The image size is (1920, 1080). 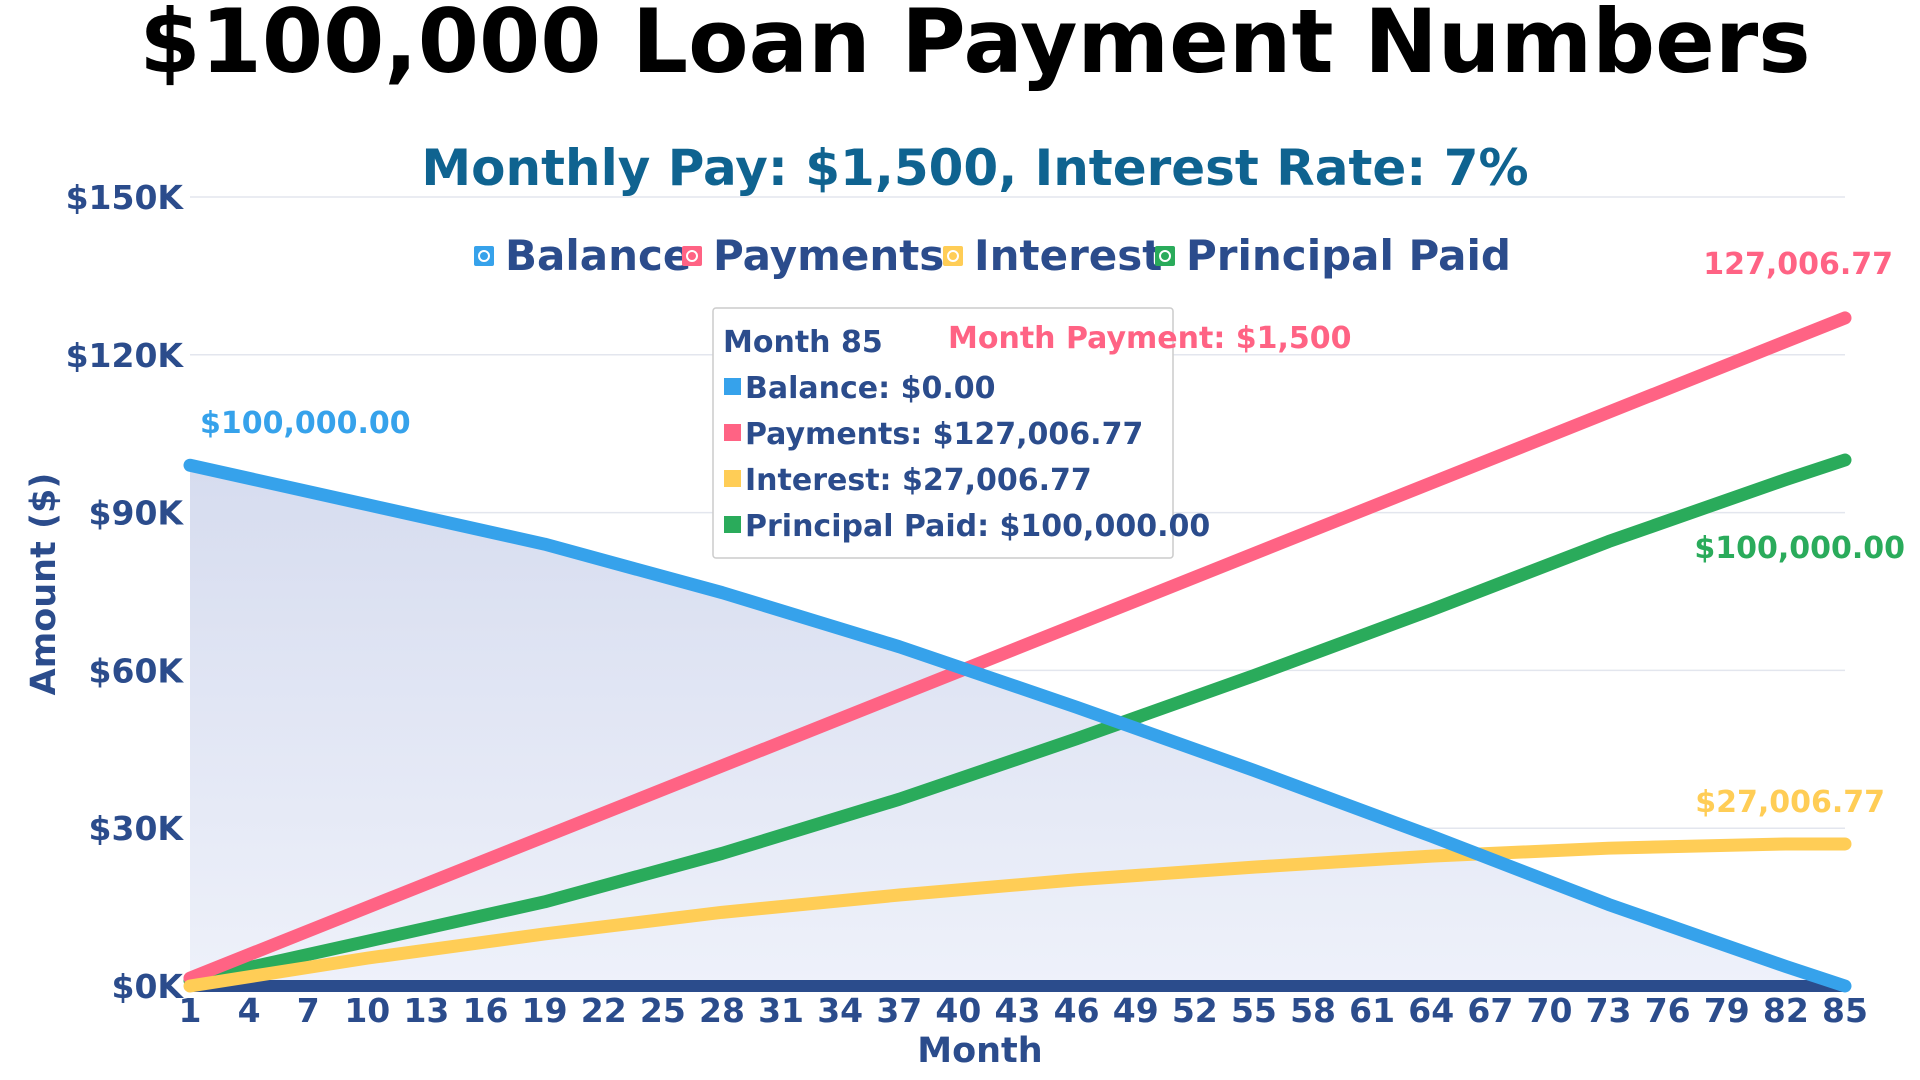 What do you see at coordinates (137, 670) in the screenshot?
I see `y-tick-label: $60K` at bounding box center [137, 670].